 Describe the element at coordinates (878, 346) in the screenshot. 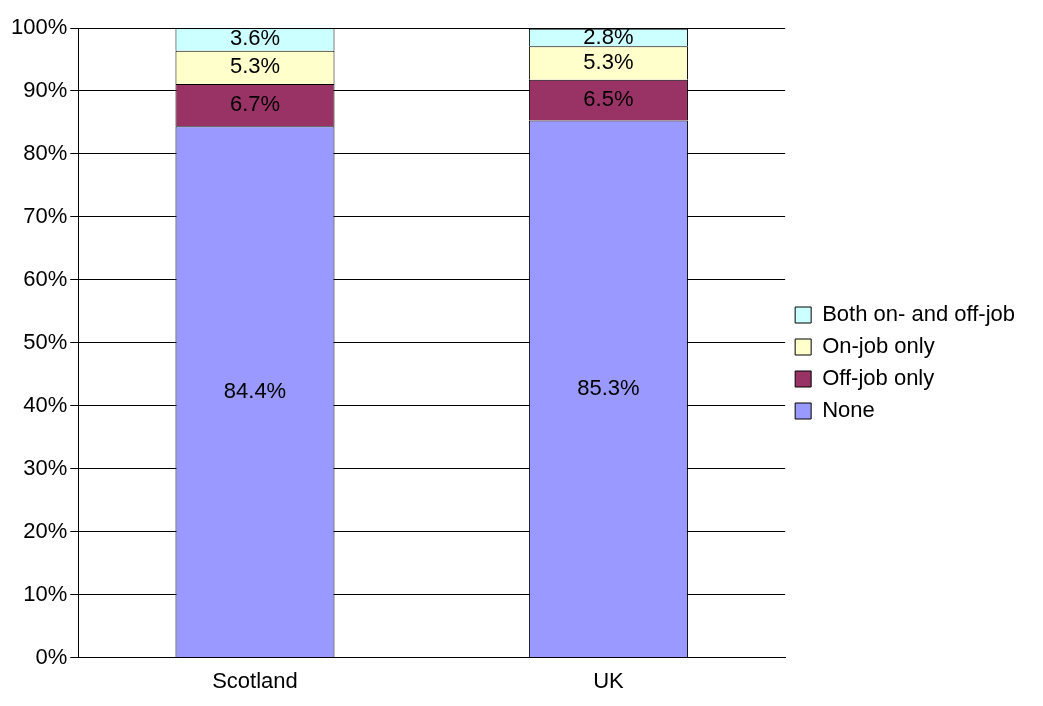

I see `legend-label: On-job only` at that location.